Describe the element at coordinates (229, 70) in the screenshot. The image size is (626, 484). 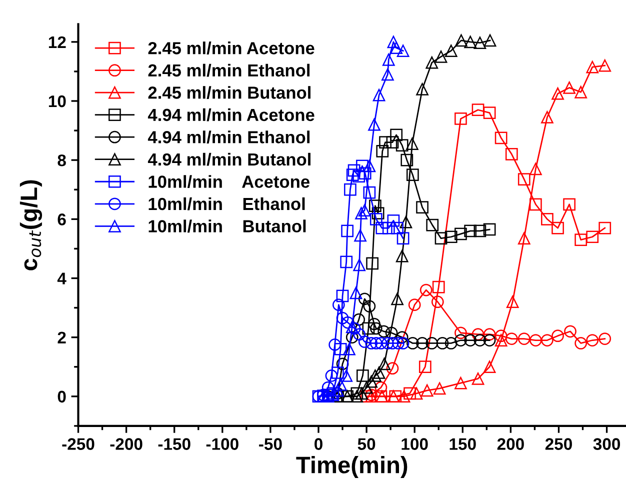
I see `legend-label: 2.45 ml/min Ethanol` at that location.